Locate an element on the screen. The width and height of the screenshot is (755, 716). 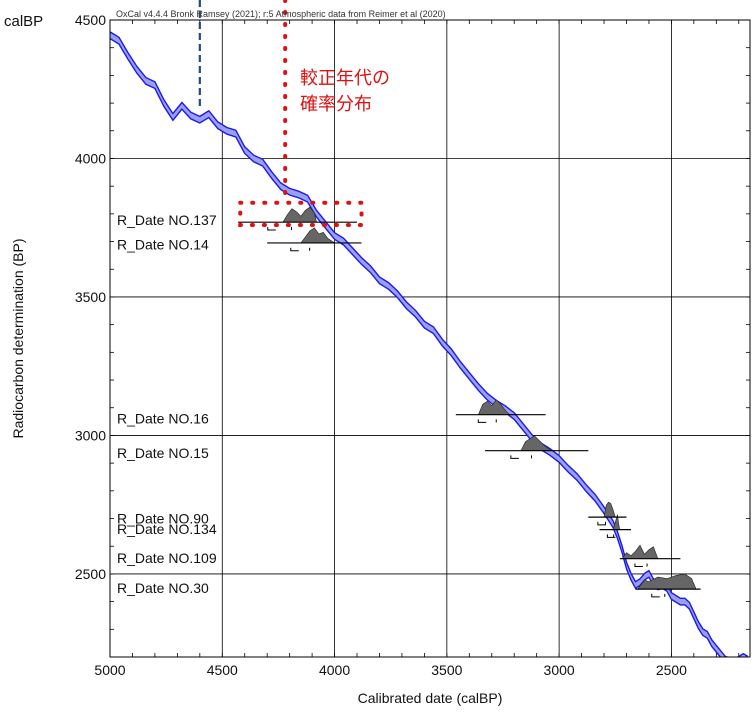
annotation-text-line-2: 確率分布 is located at coordinates (336, 104).